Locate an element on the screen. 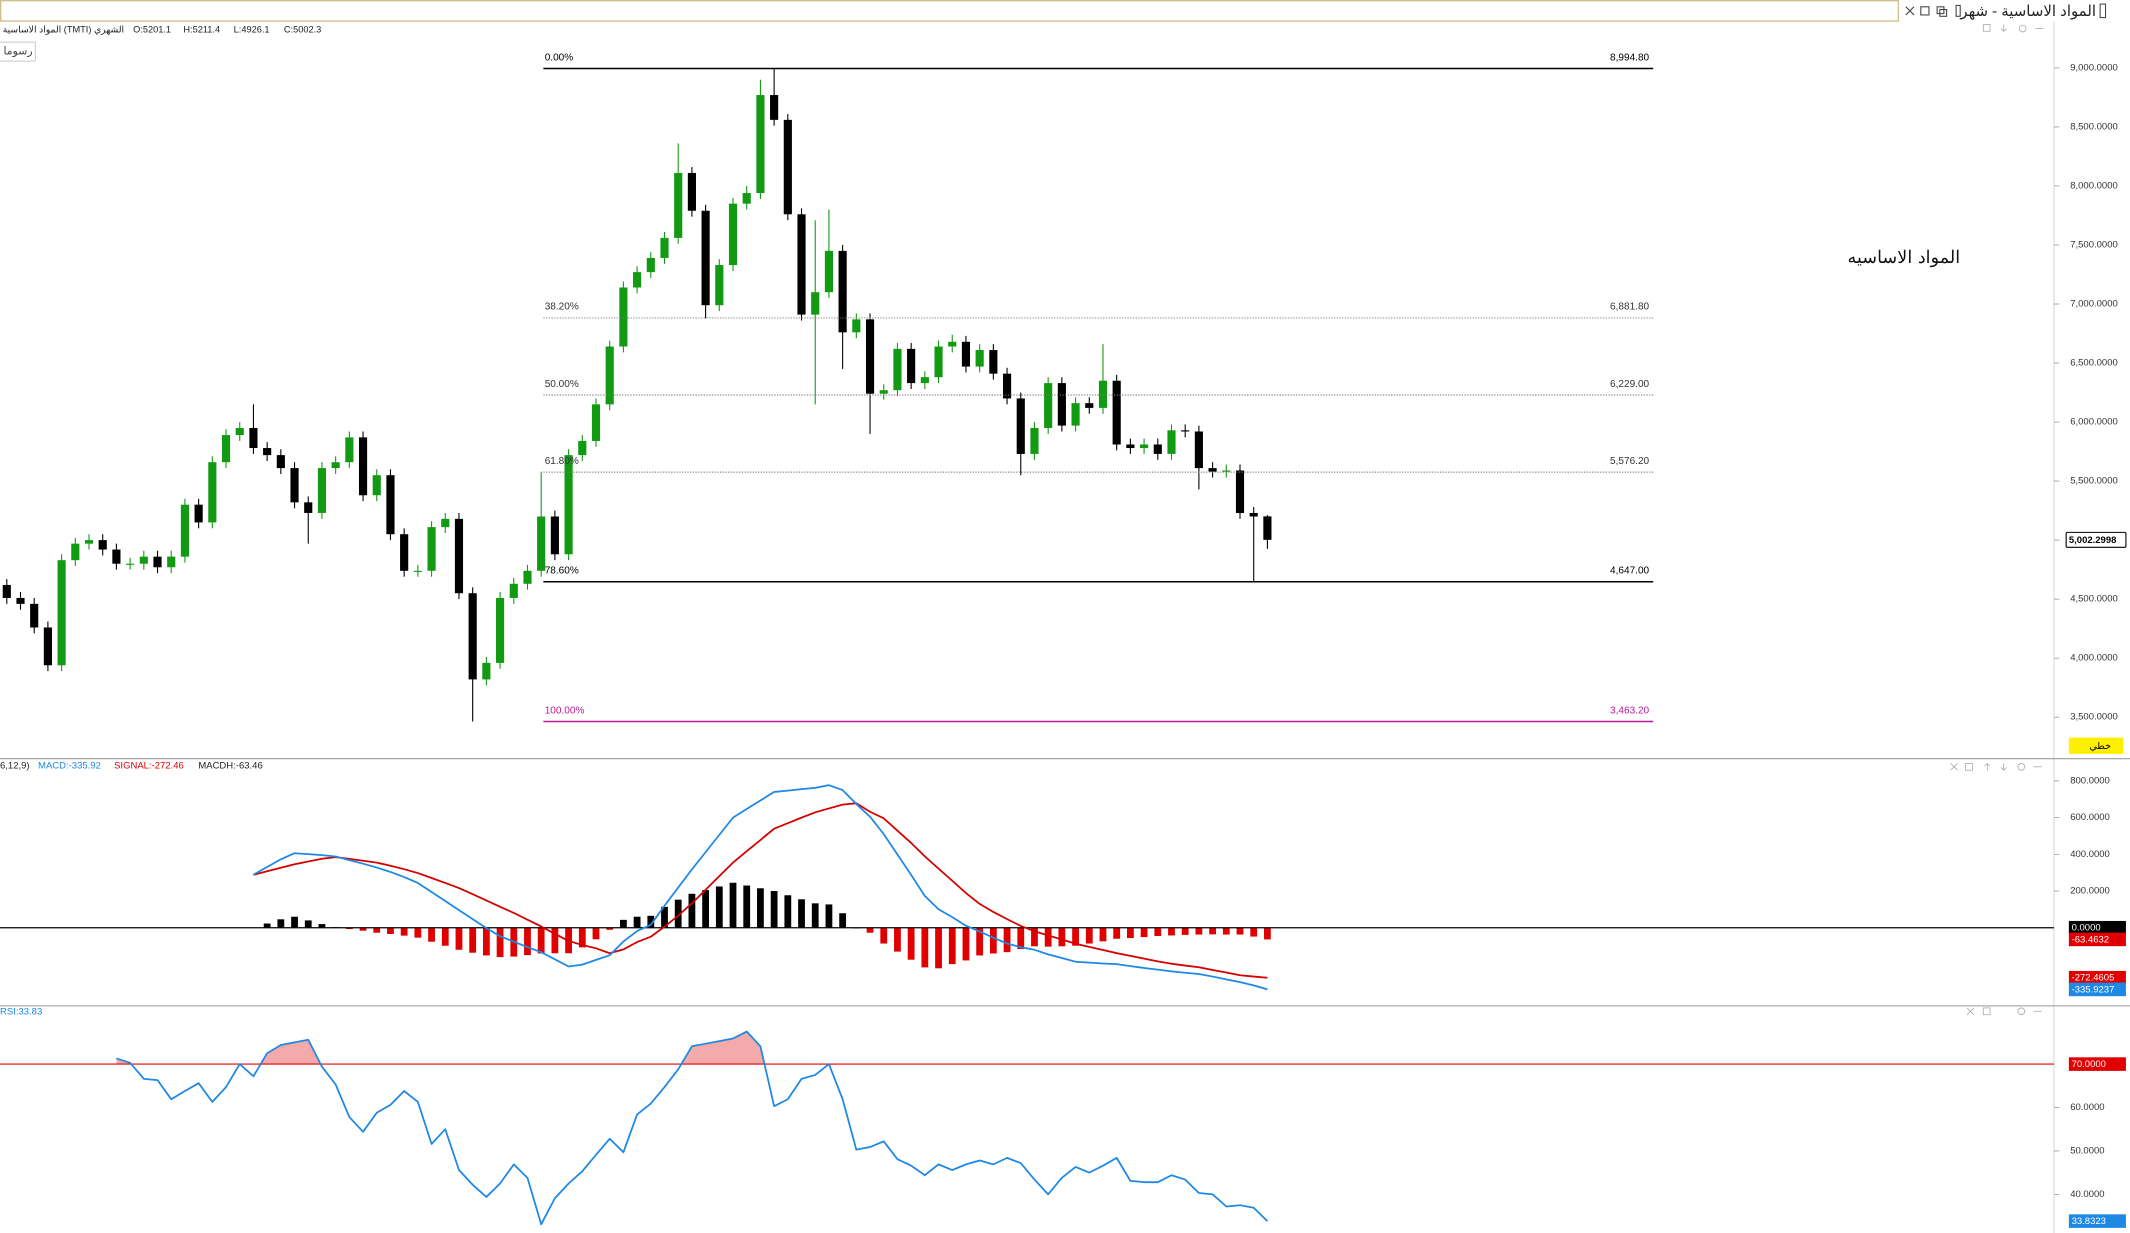  drawings-button is located at coordinates (18, 51).